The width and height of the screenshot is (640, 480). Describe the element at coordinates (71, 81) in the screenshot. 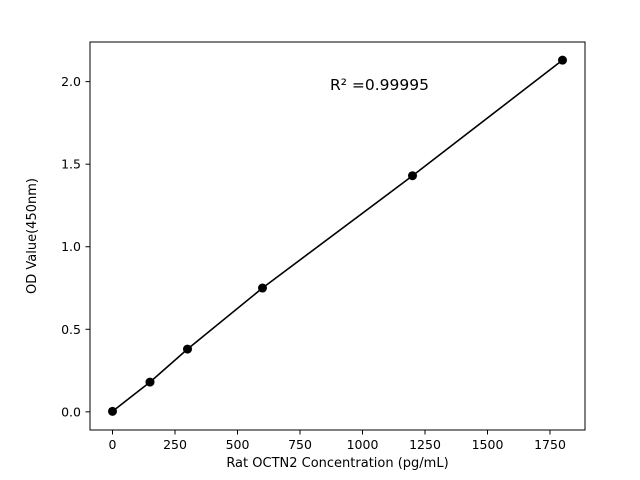

I see `y-tick-label: 2.0` at that location.